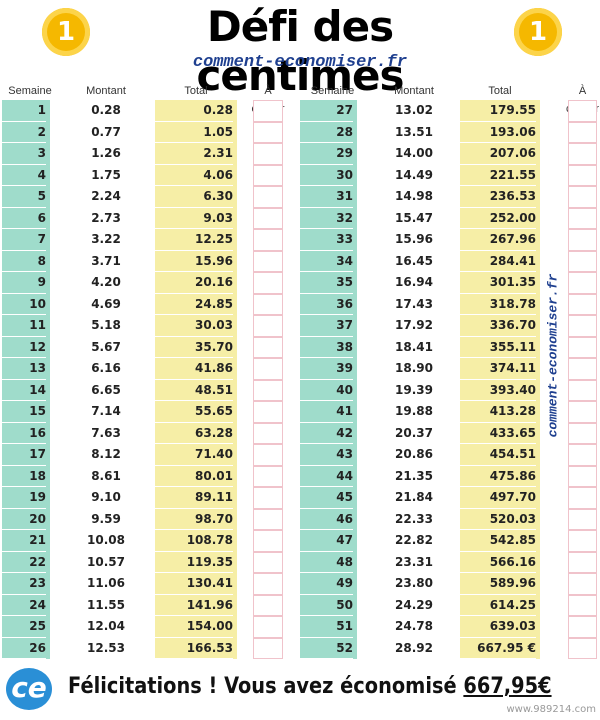 The width and height of the screenshot is (600, 720). Describe the element at coordinates (106, 454) in the screenshot. I see `amount-cell: 8.12` at that location.